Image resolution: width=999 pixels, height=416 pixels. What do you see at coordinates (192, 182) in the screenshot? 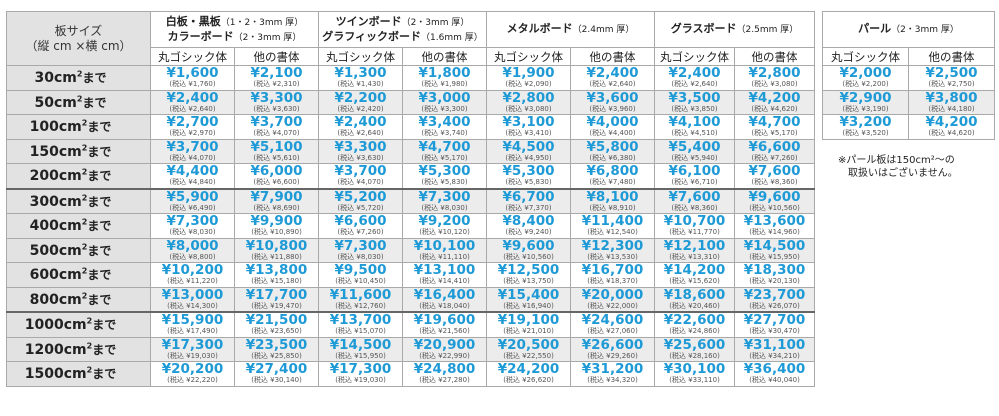
I see `tax-included-price: (税込 ¥4,840)` at bounding box center [192, 182].